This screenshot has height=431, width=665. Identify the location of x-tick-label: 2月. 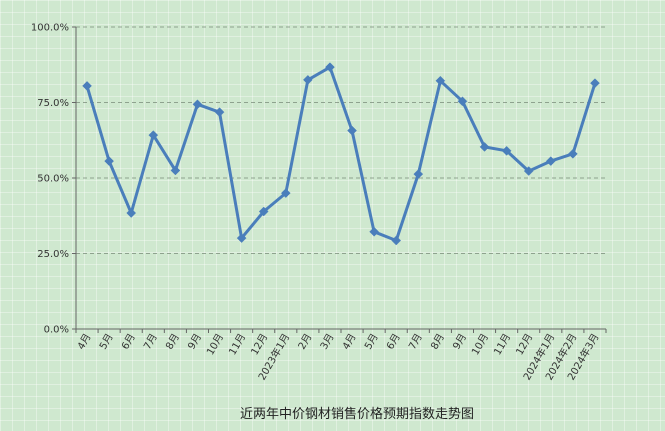
(305, 342).